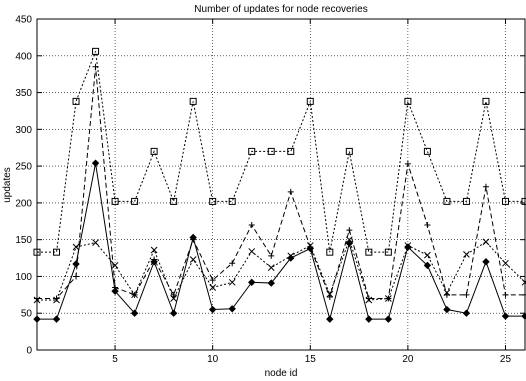 This screenshot has height=381, width=526. I want to click on x-tick-label: 15, so click(311, 359).